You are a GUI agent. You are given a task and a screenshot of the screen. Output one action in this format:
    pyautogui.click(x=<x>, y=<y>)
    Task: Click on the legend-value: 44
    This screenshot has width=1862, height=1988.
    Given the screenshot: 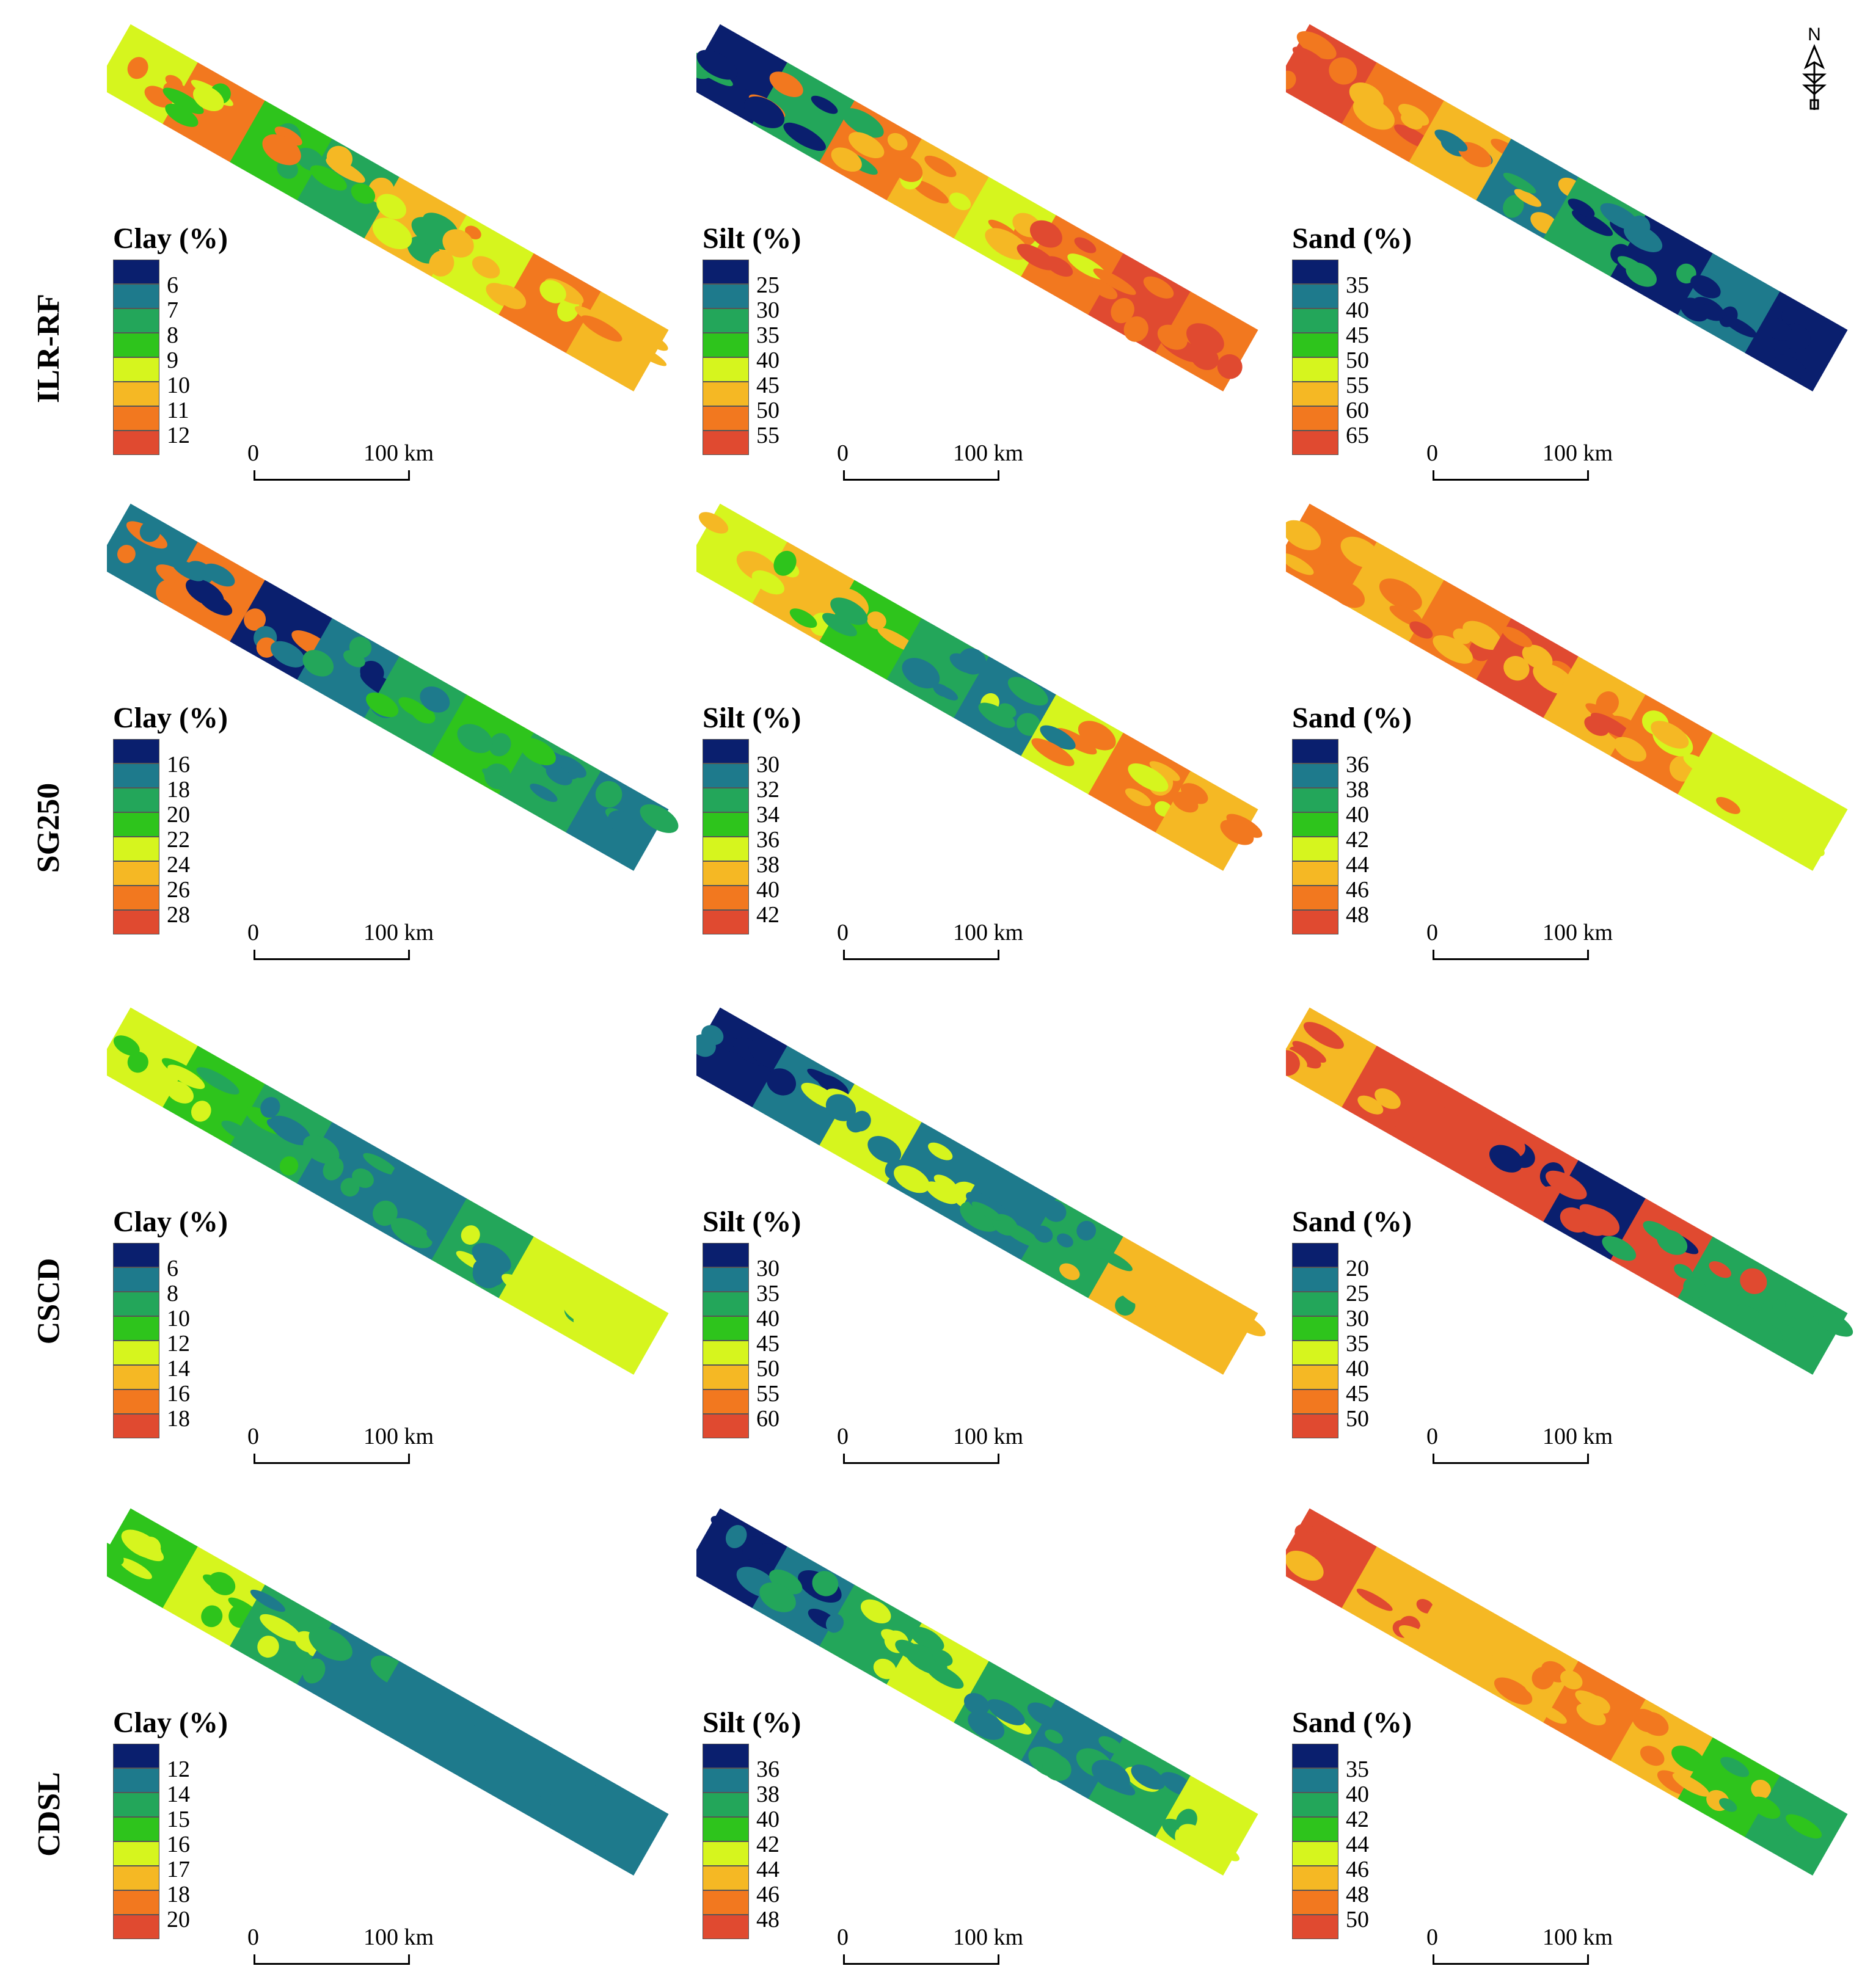 What is the action you would take?
    pyautogui.click(x=767, y=1869)
    